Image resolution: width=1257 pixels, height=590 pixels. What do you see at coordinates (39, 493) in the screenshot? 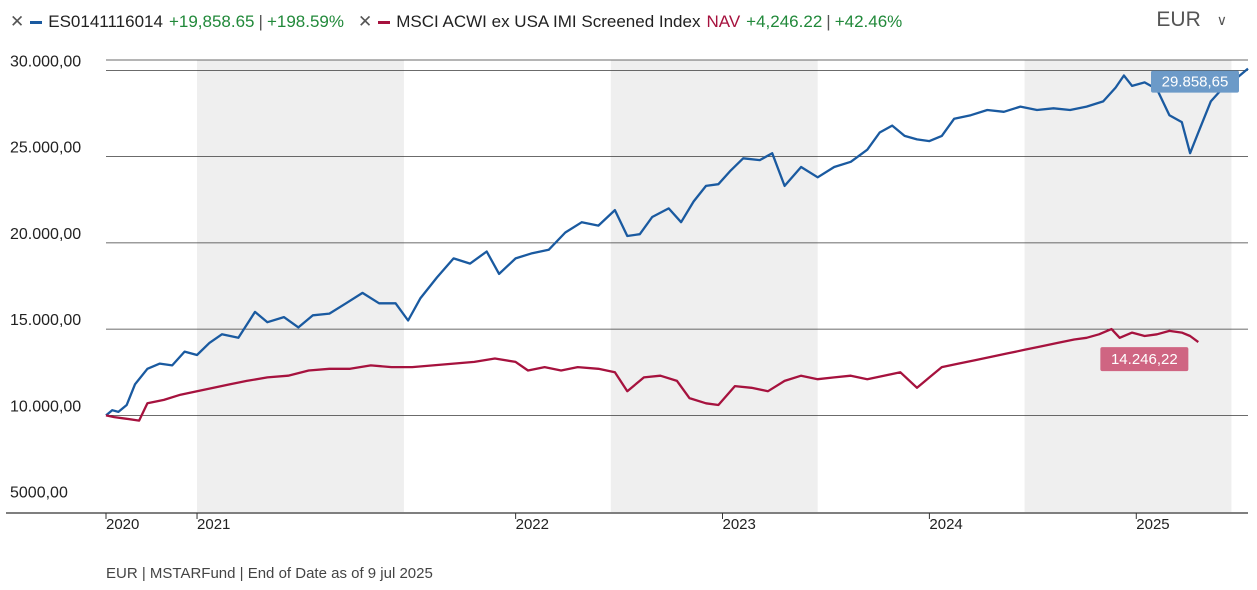
I see `y-tick-label: 5000,00` at bounding box center [39, 493].